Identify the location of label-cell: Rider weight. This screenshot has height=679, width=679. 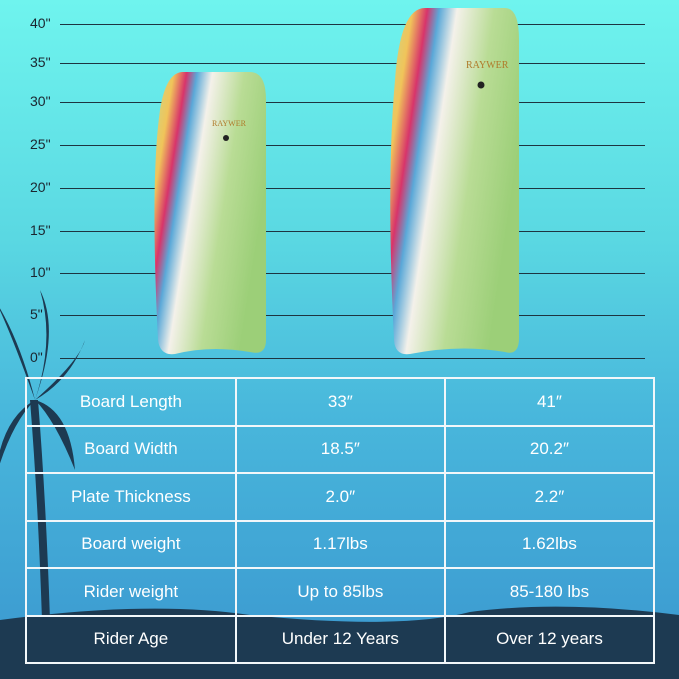
(131, 592).